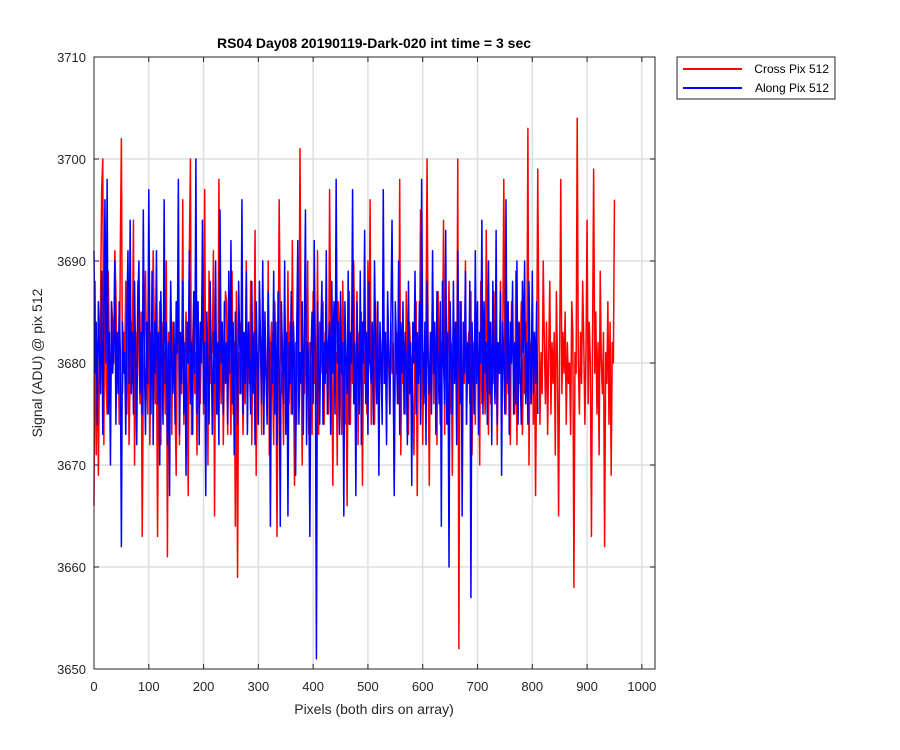  Describe the element at coordinates (259, 686) in the screenshot. I see `x-tick-label: 300` at that location.